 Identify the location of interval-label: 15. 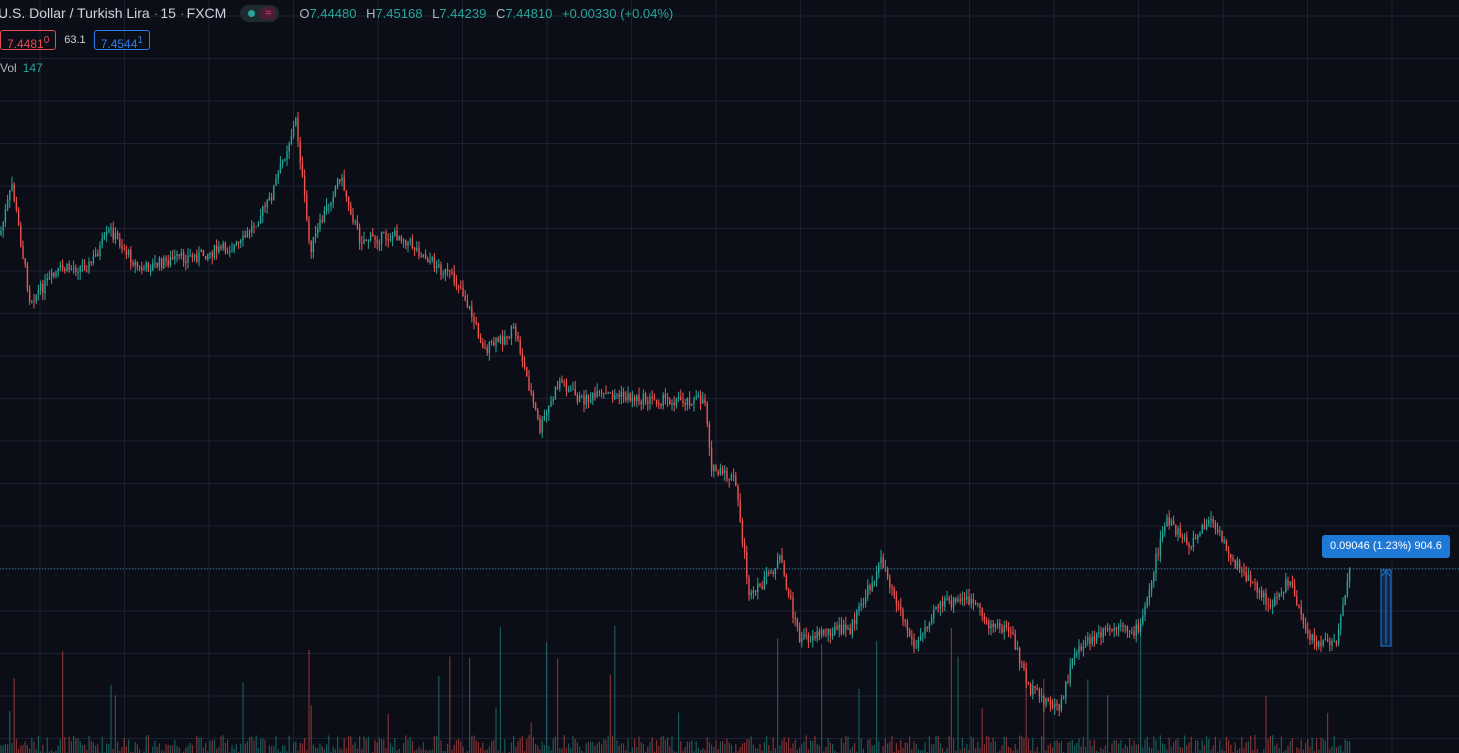
(168, 13).